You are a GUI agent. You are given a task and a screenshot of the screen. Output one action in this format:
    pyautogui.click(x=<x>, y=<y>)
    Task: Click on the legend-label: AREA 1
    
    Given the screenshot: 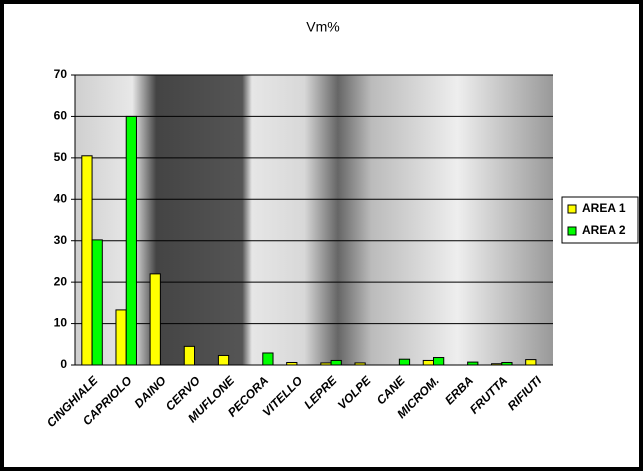 What is the action you would take?
    pyautogui.click(x=604, y=208)
    